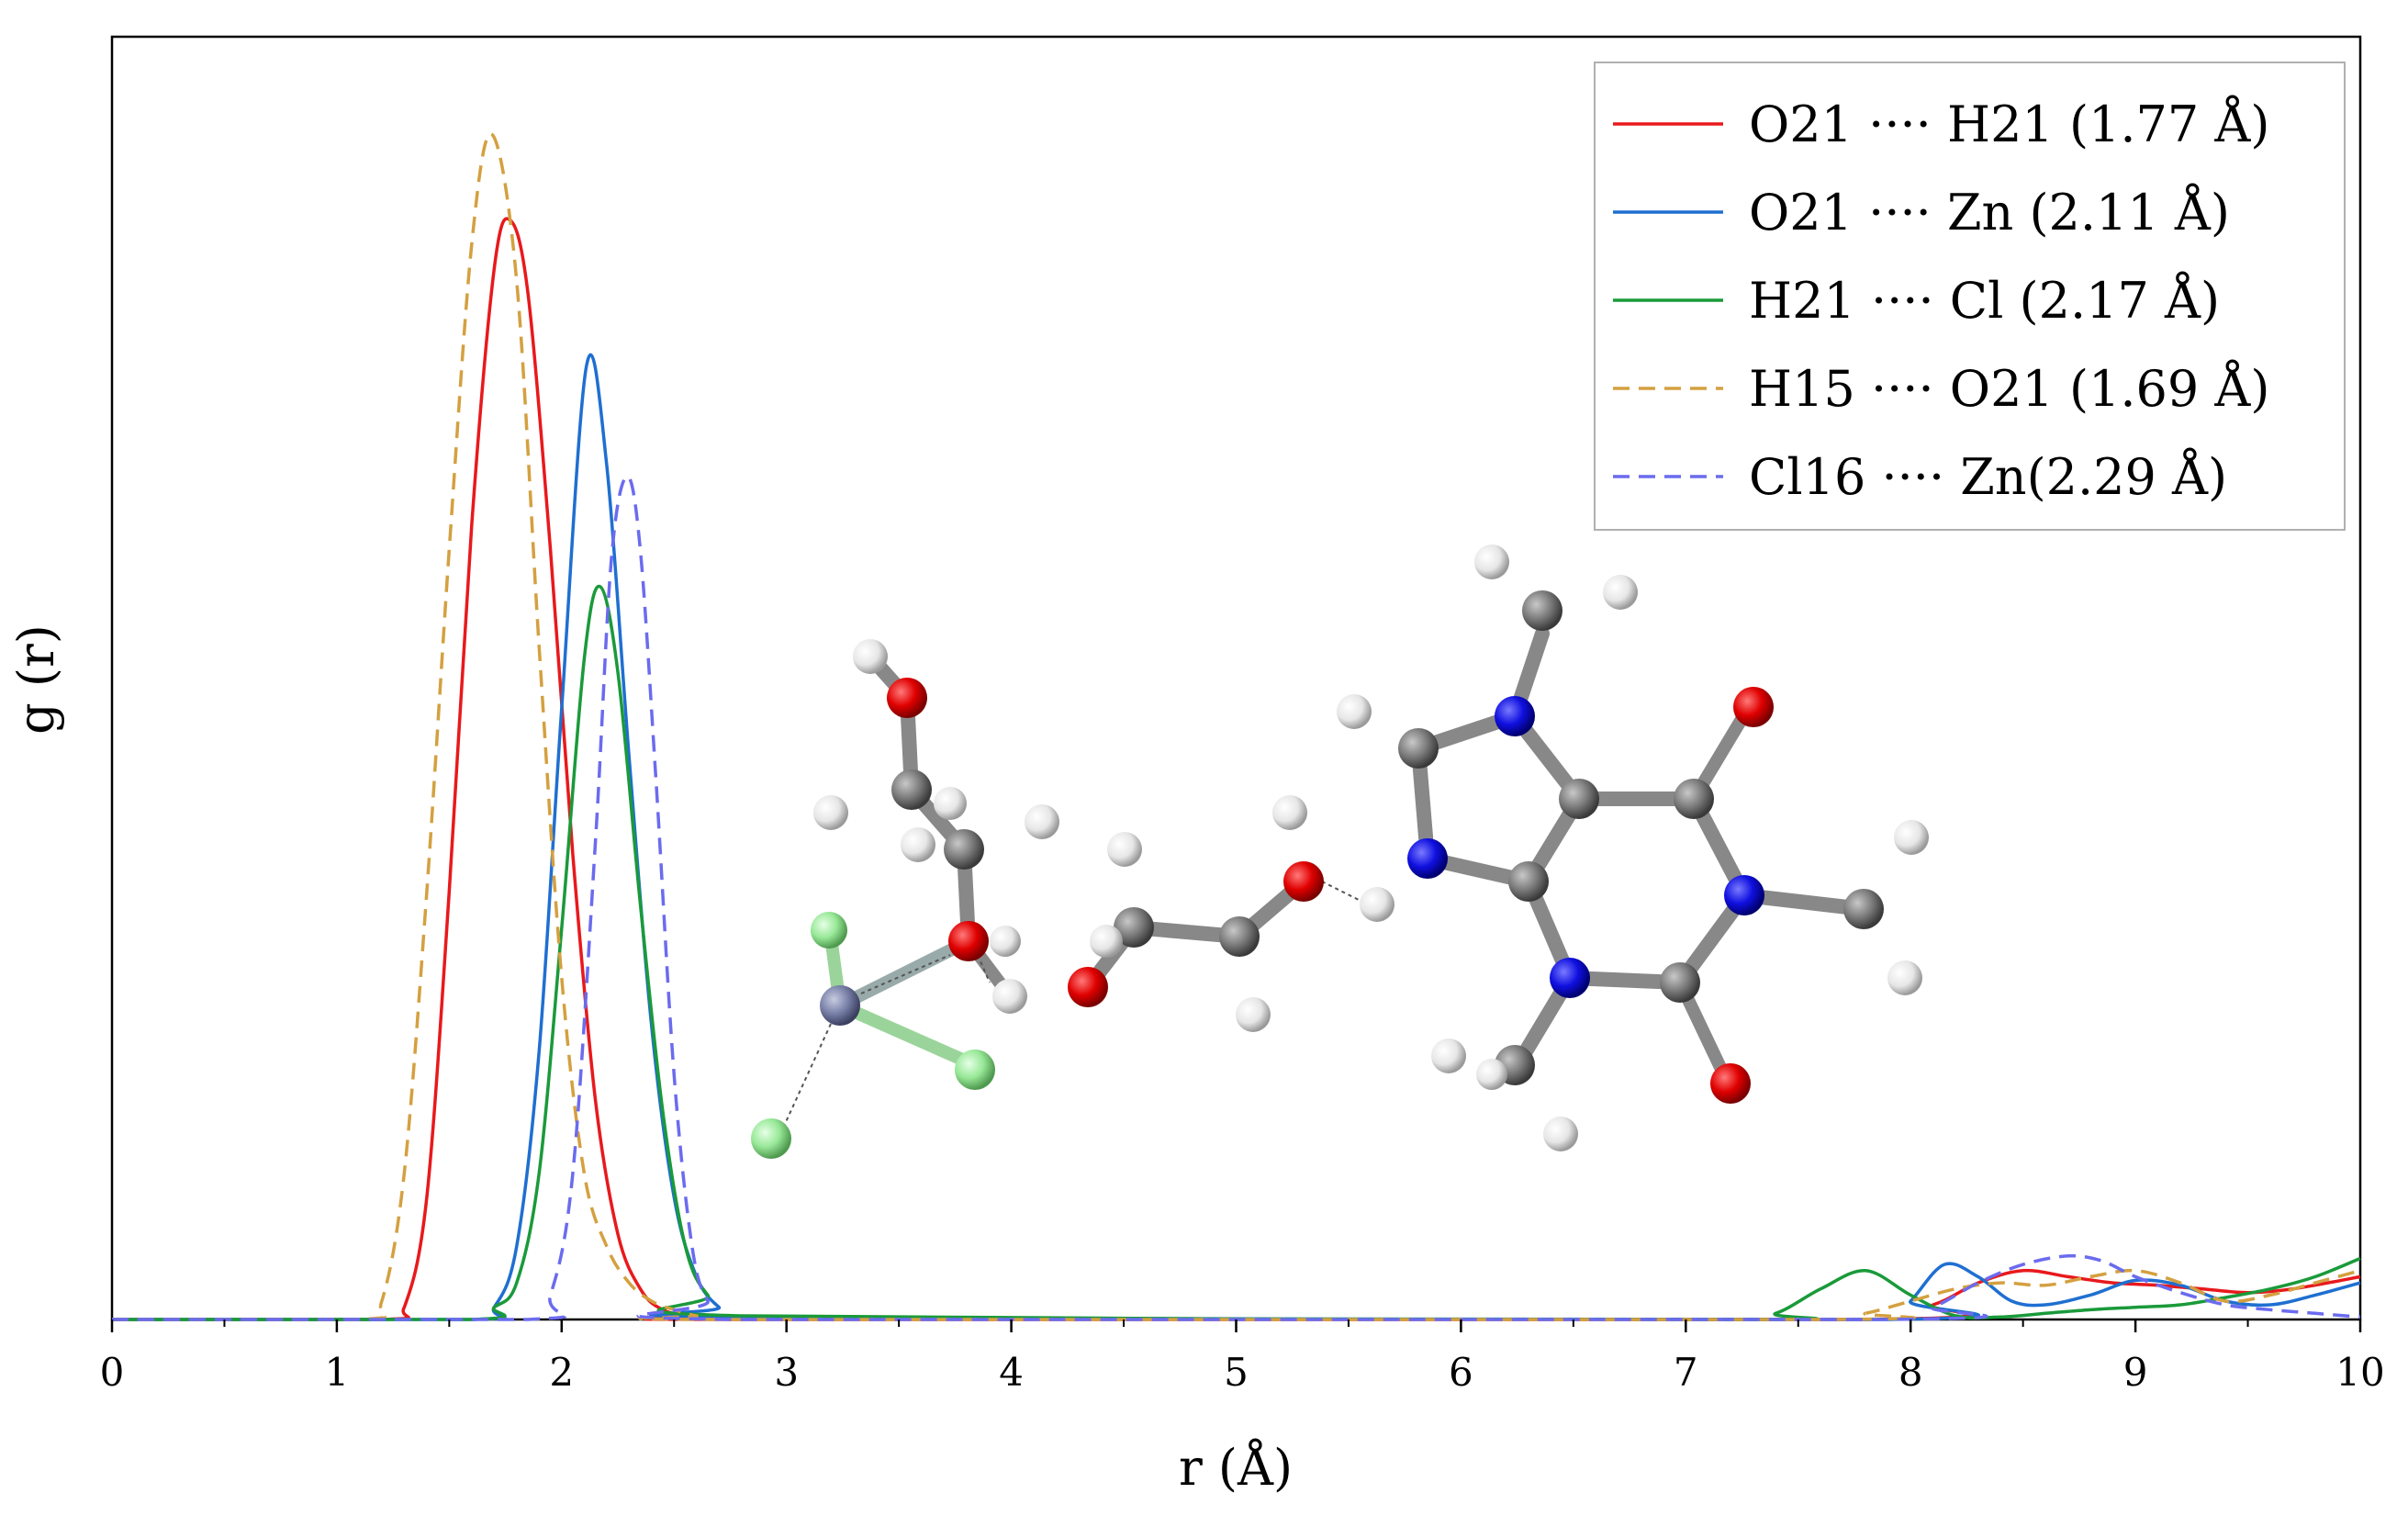  I want to click on x-tick-label: 4, so click(1011, 1373).